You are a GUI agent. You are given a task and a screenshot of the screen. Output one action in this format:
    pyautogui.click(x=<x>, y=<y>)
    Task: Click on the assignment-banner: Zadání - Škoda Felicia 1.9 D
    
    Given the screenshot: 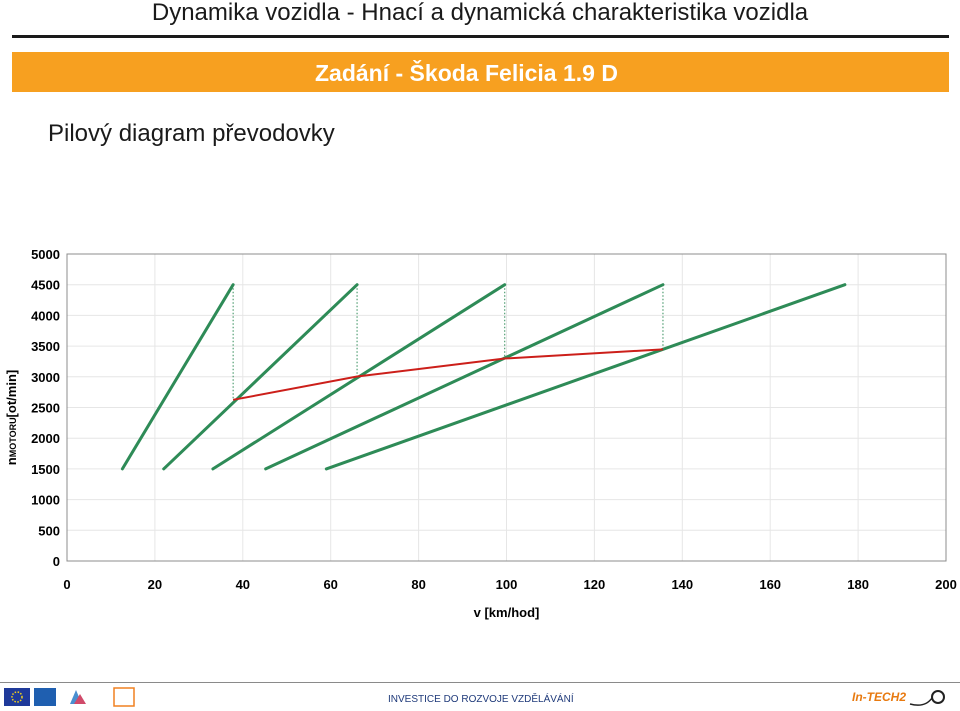 What is the action you would take?
    pyautogui.click(x=480, y=72)
    